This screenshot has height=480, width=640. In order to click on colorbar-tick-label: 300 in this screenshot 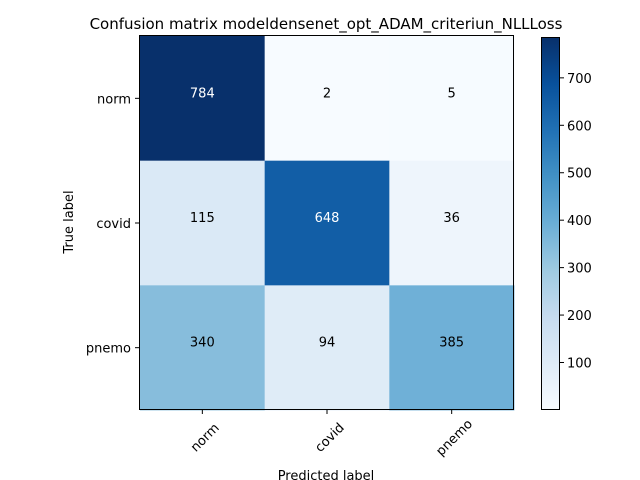, I will do `click(579, 269)`.